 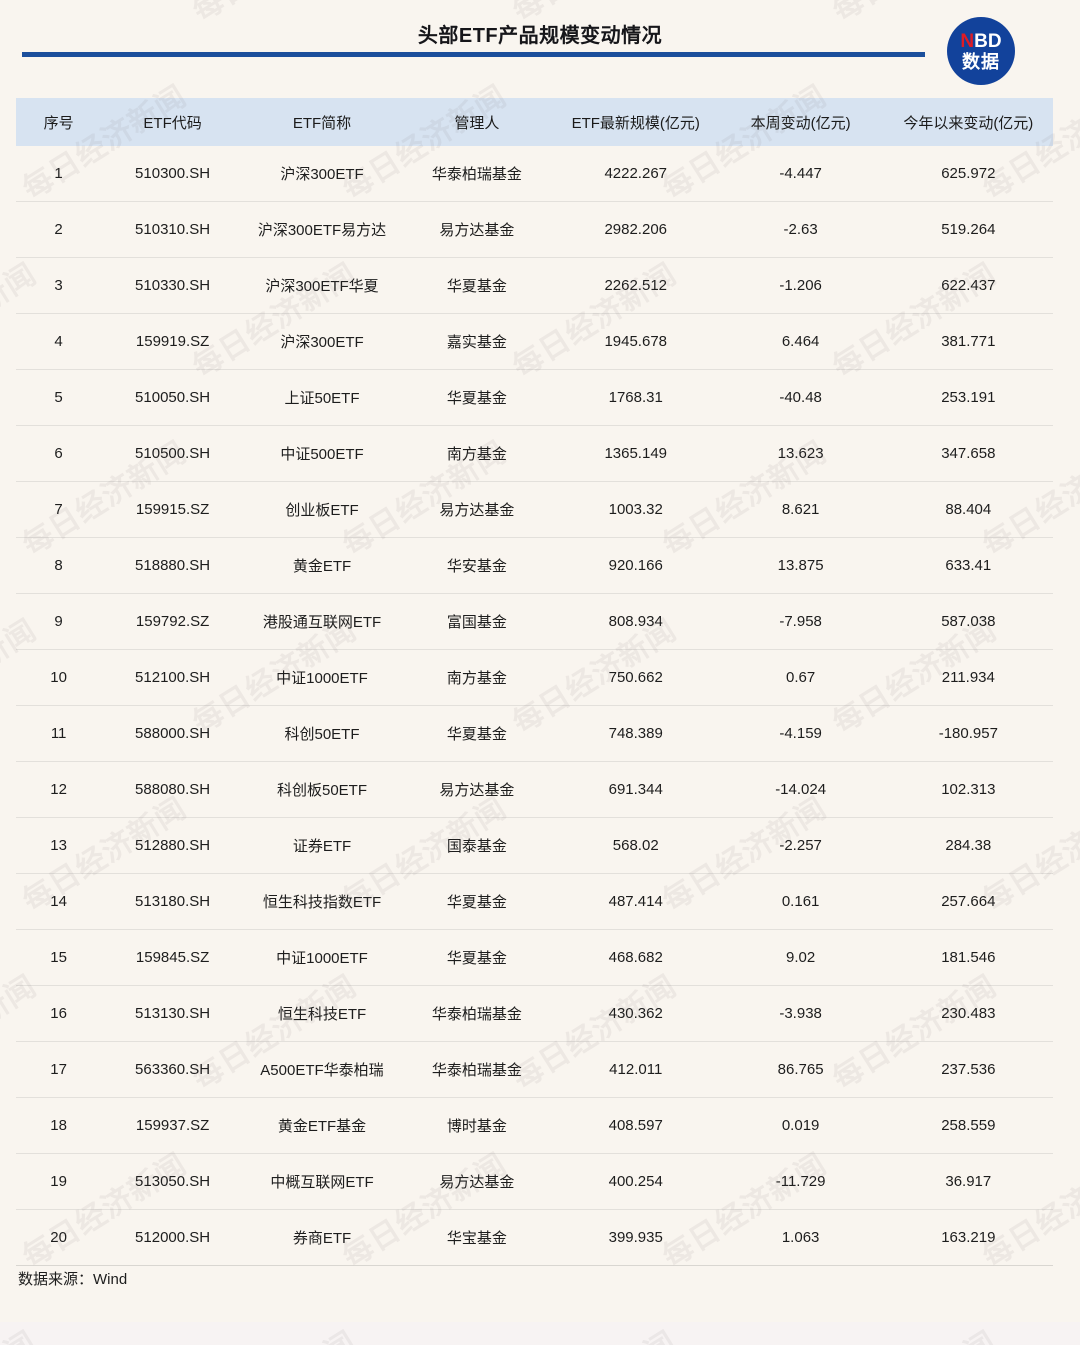 What do you see at coordinates (59, 174) in the screenshot?
I see `cell-index: 1` at bounding box center [59, 174].